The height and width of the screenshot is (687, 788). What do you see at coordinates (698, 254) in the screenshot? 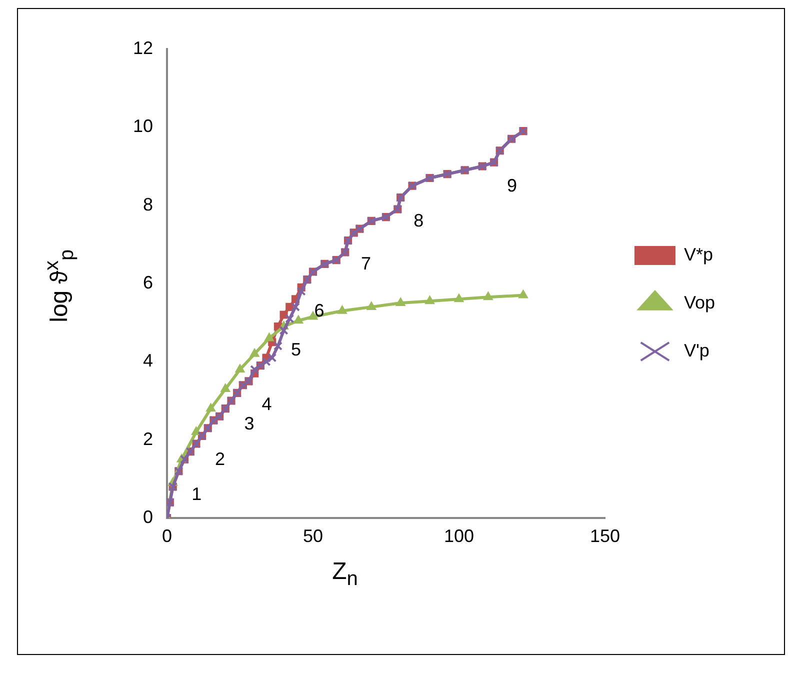
I see `legend-label: V*p` at bounding box center [698, 254].